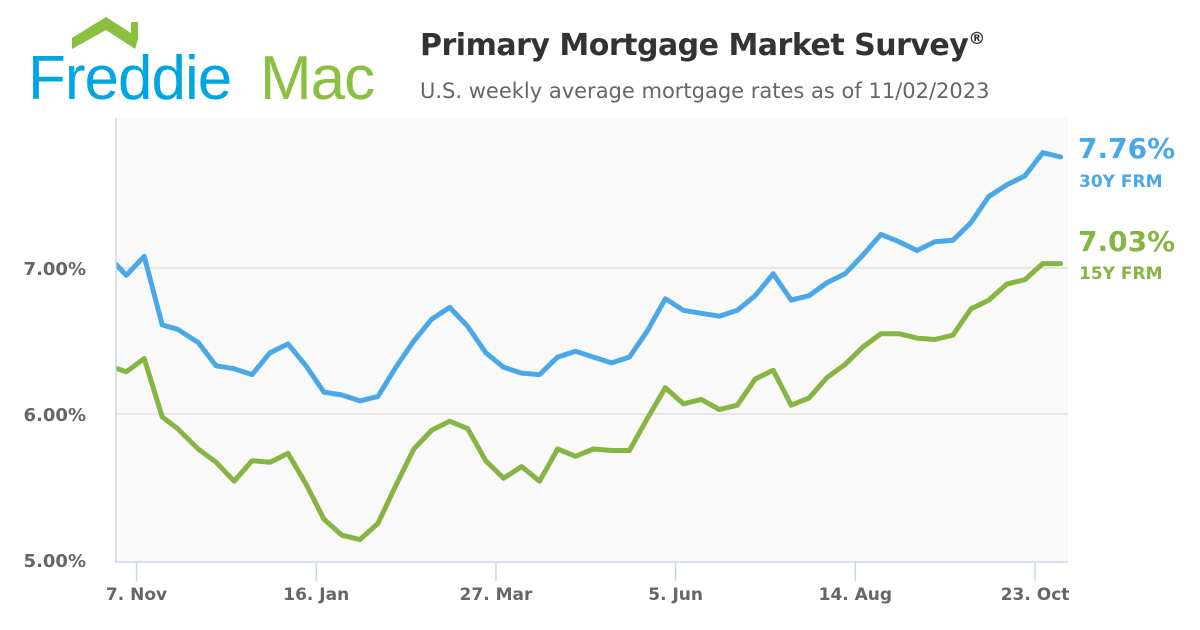 This screenshot has width=1200, height=630. Describe the element at coordinates (55, 269) in the screenshot. I see `y-tick-label: 7.00%` at that location.